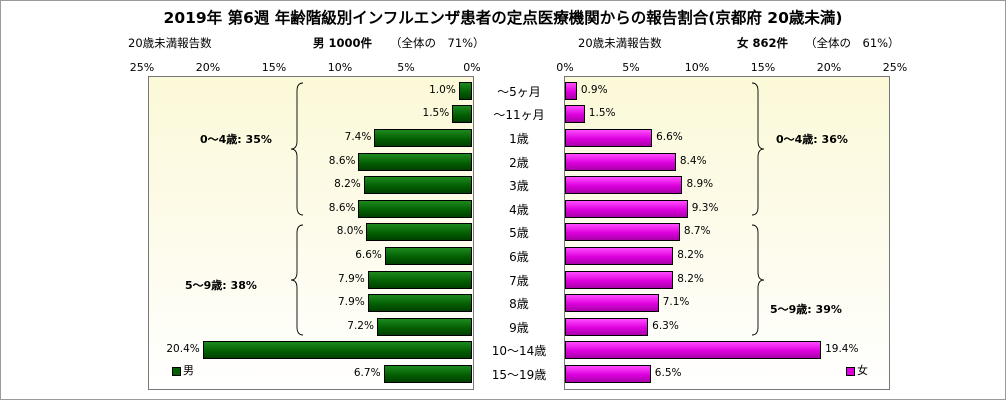 This screenshot has height=400, width=1006. Describe the element at coordinates (340, 67) in the screenshot. I see `left-x-tick-label: 10%` at that location.